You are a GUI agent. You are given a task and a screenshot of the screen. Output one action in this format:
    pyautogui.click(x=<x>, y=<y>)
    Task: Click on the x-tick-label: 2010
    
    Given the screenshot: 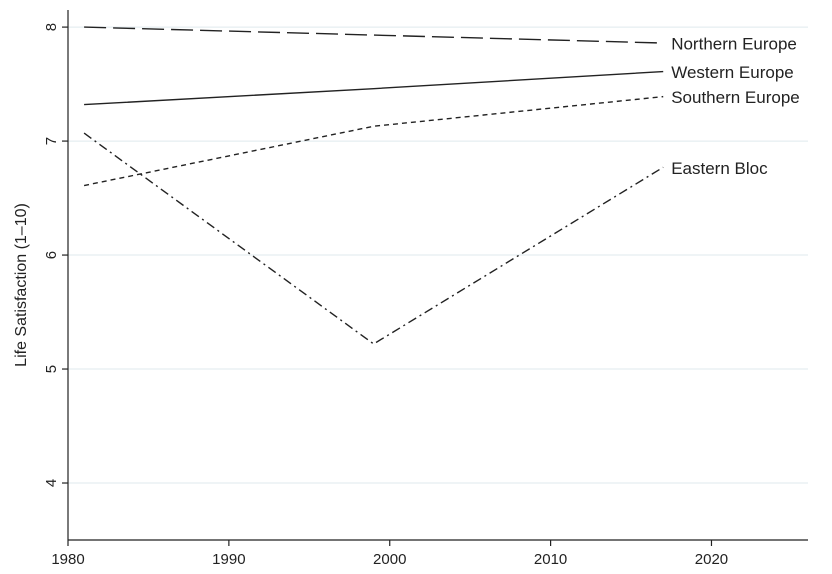 What is the action you would take?
    pyautogui.click(x=550, y=559)
    